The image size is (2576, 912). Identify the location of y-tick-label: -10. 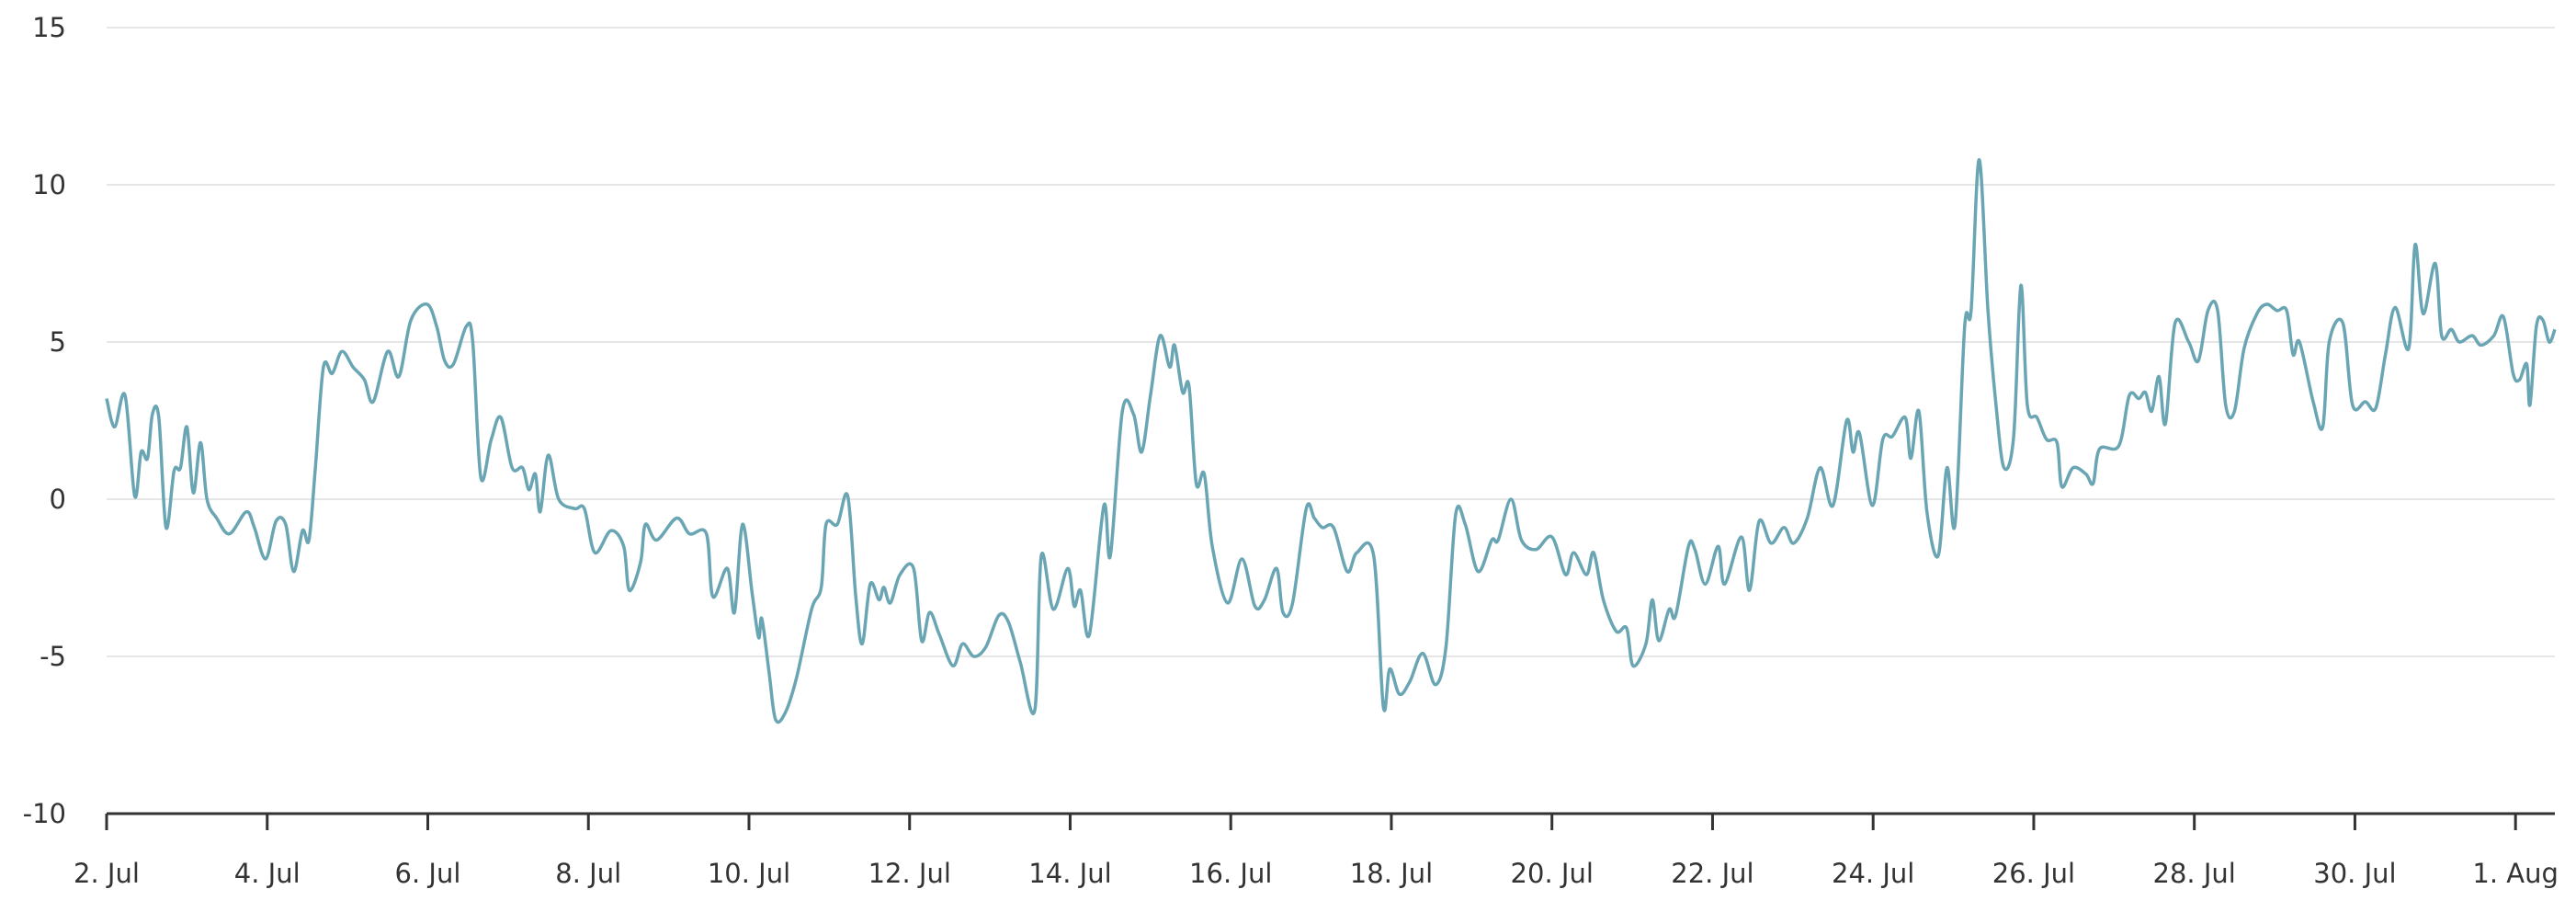
(44, 813).